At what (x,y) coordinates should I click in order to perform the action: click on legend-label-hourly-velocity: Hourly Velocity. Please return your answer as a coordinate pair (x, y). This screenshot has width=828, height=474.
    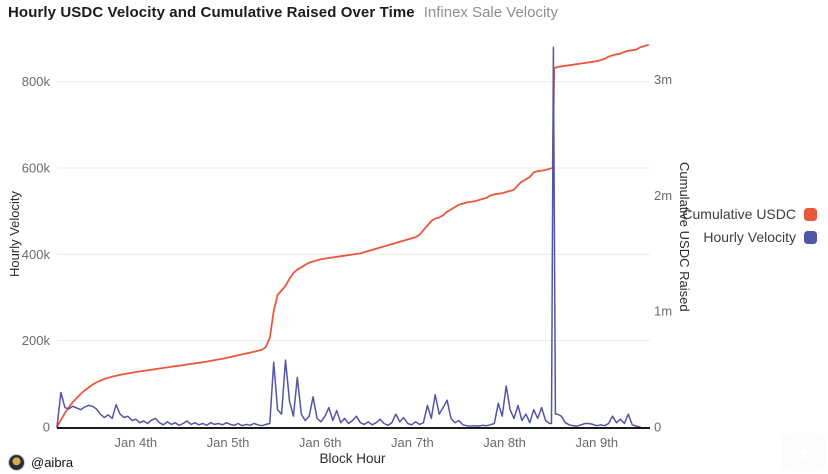
    Looking at the image, I should click on (749, 237).